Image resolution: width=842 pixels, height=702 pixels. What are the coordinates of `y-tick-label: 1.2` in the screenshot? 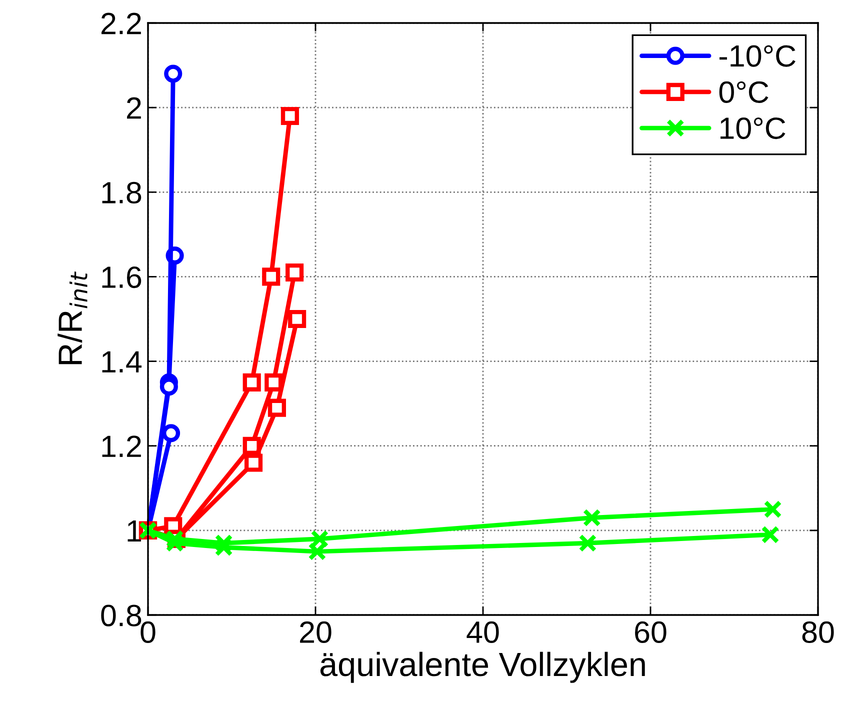 It's located at (121, 446).